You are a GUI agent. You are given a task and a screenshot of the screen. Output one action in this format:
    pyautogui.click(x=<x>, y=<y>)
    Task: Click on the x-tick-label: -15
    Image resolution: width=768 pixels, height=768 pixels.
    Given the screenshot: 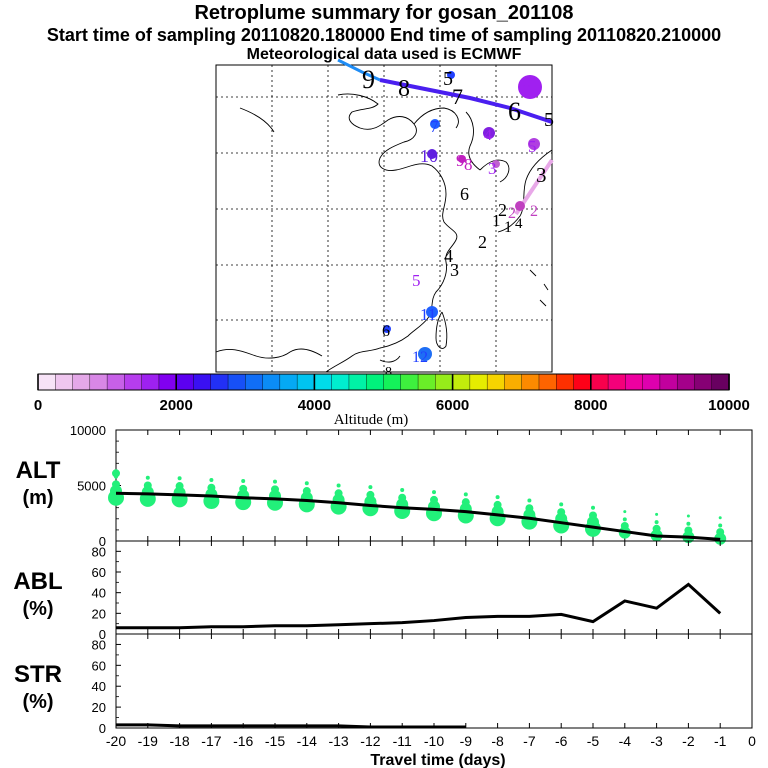 What is the action you would take?
    pyautogui.click(x=275, y=741)
    